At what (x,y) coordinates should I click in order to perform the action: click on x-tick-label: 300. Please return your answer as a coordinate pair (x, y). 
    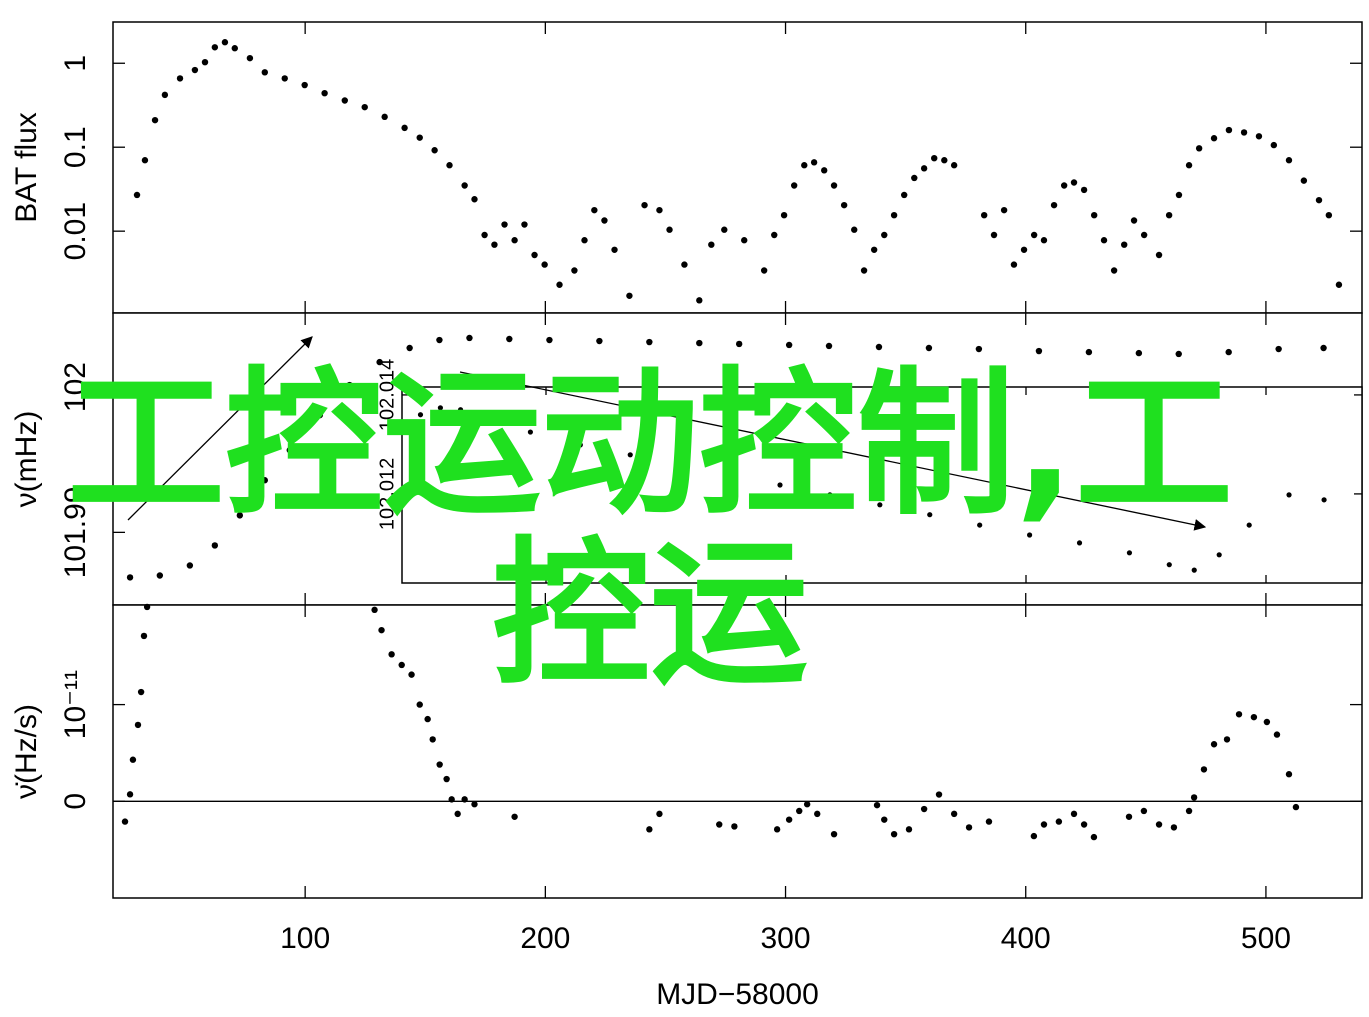
    Looking at the image, I should click on (786, 938).